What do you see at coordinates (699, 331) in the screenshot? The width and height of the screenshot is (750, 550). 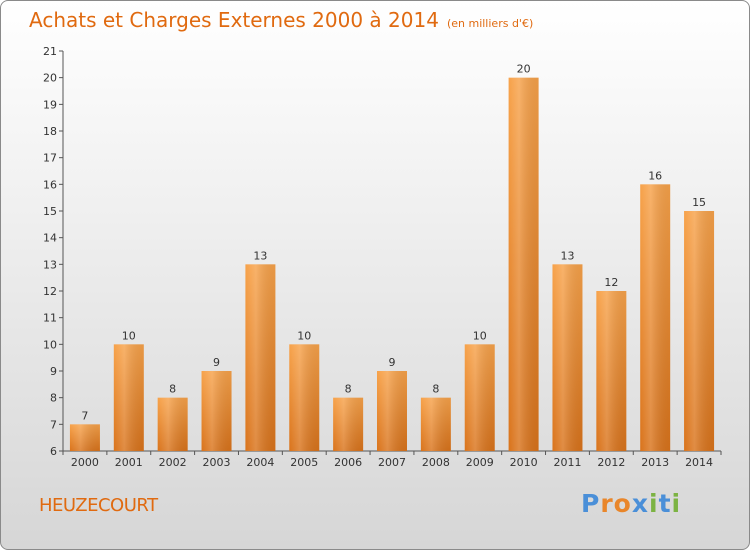 I see `bar-shine-2014` at bounding box center [699, 331].